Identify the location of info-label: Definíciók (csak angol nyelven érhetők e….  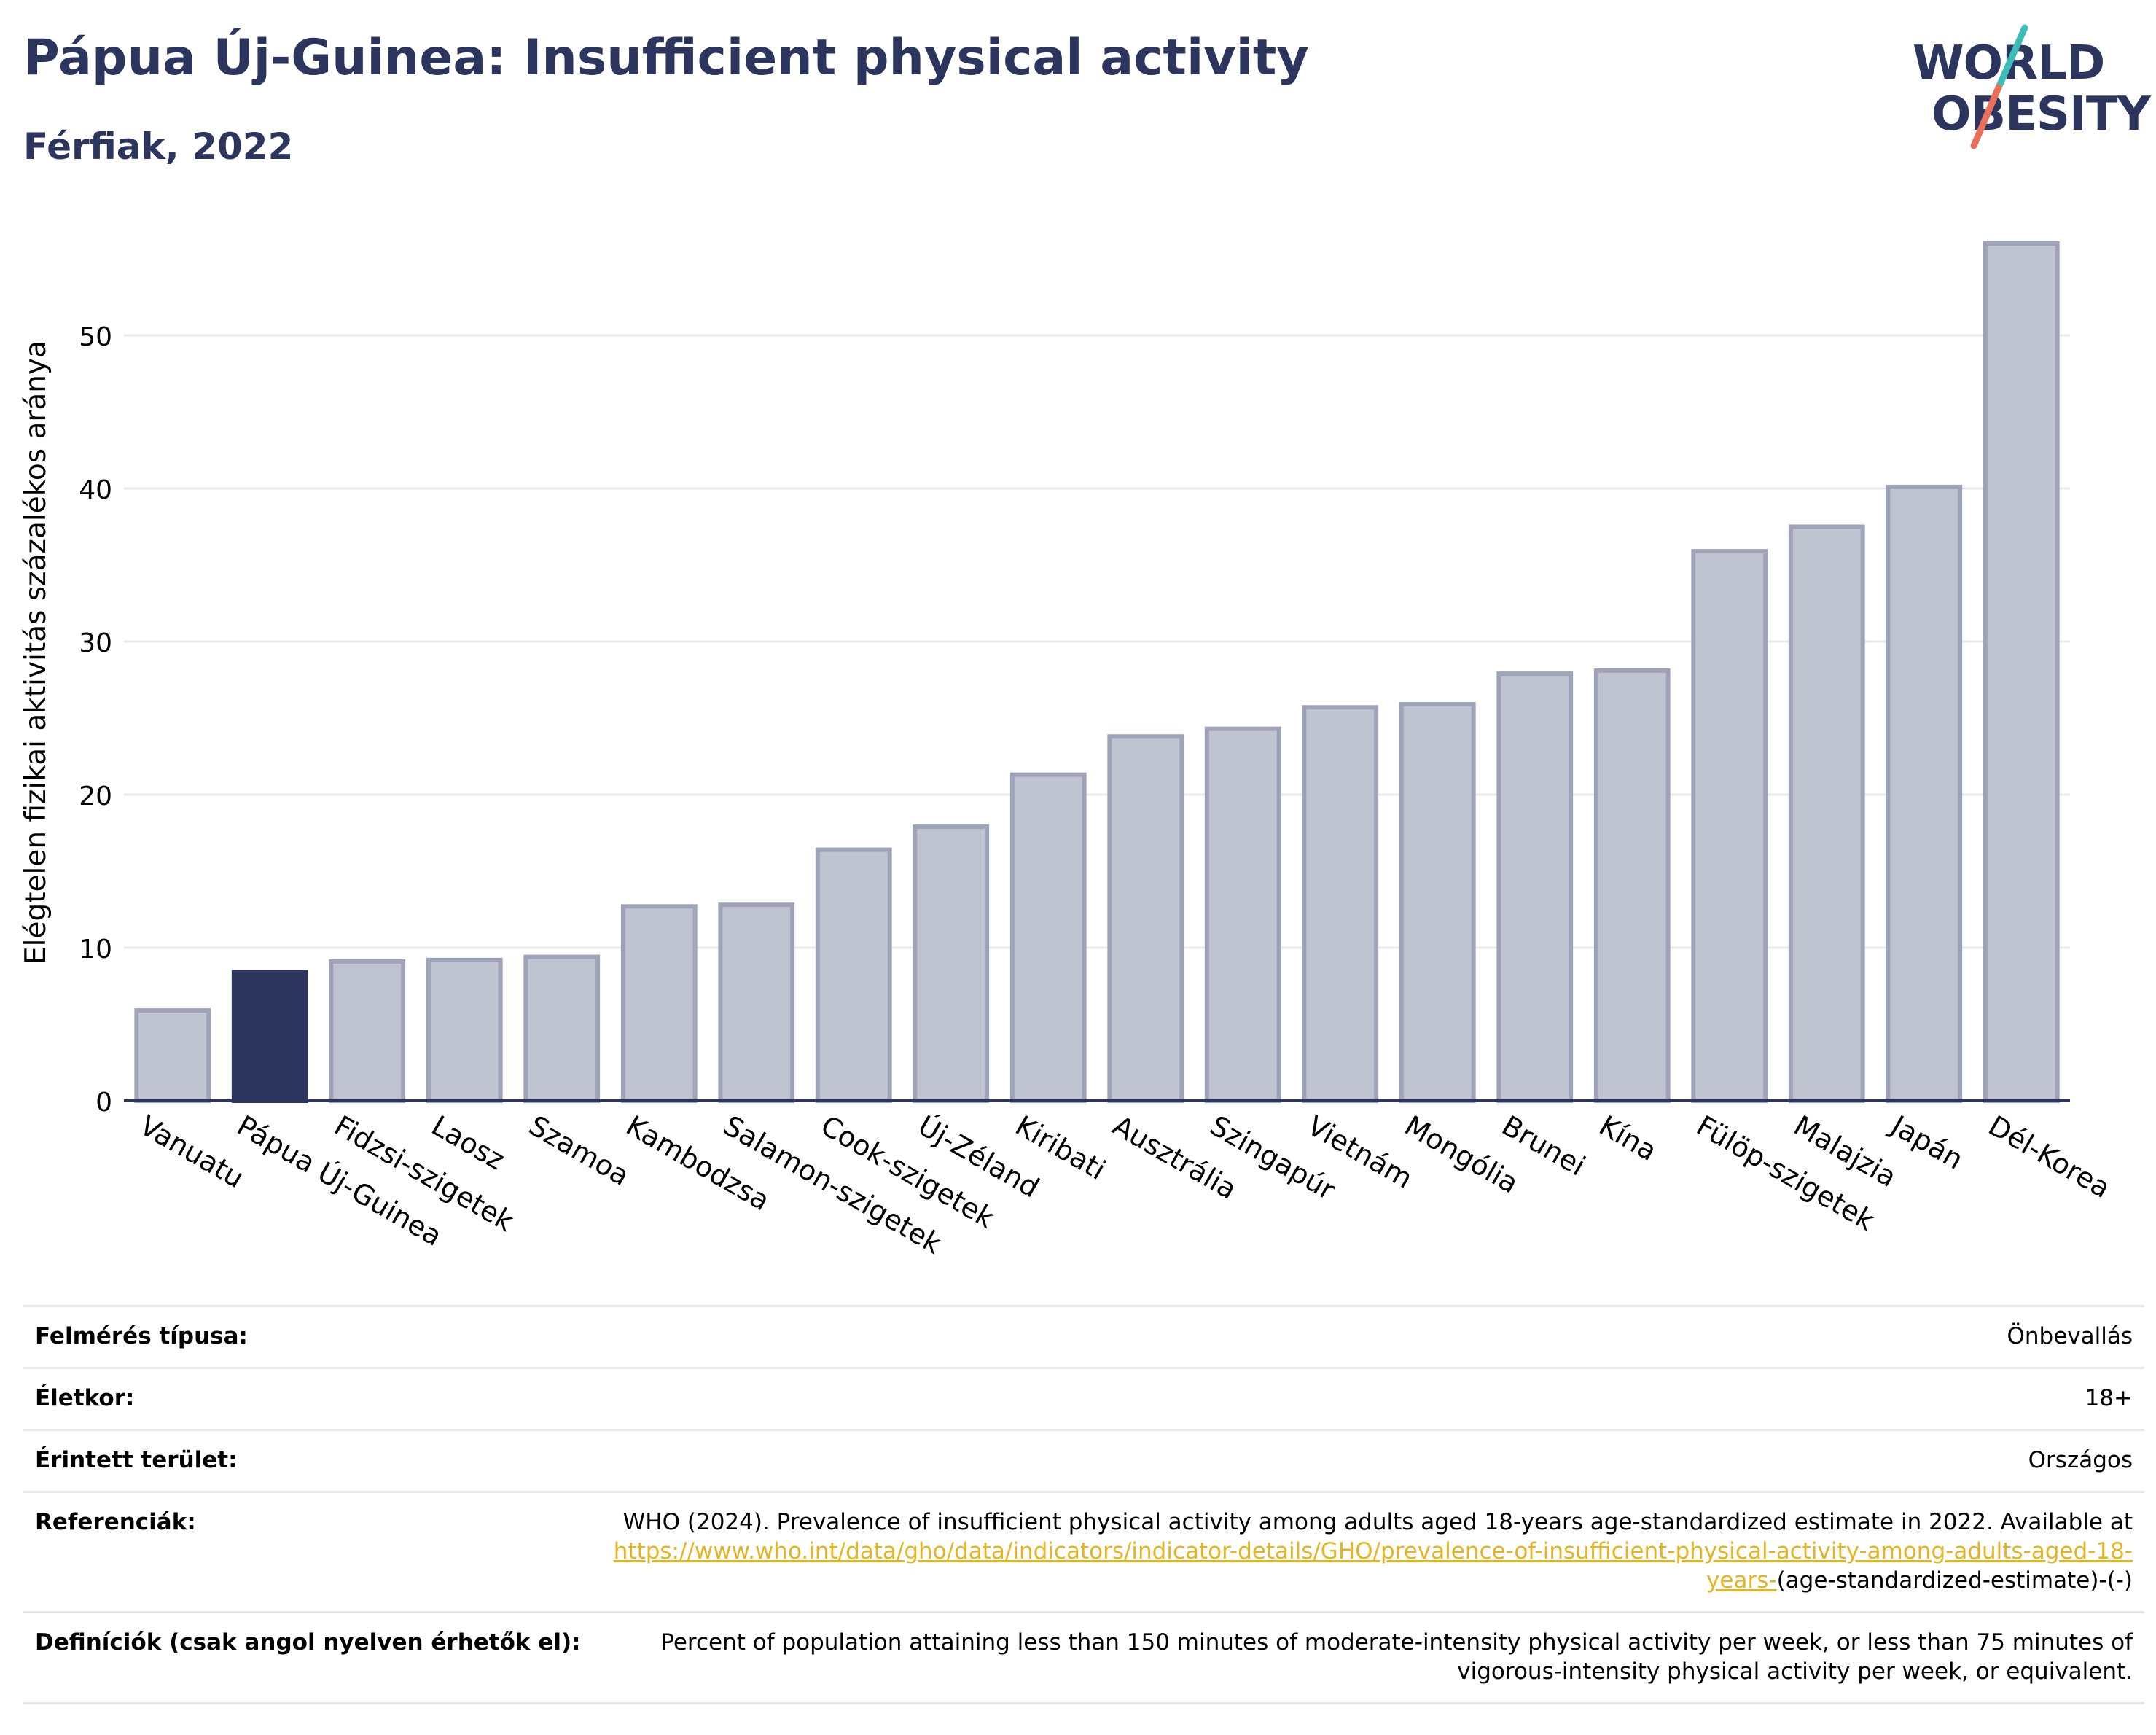
(308, 1642).